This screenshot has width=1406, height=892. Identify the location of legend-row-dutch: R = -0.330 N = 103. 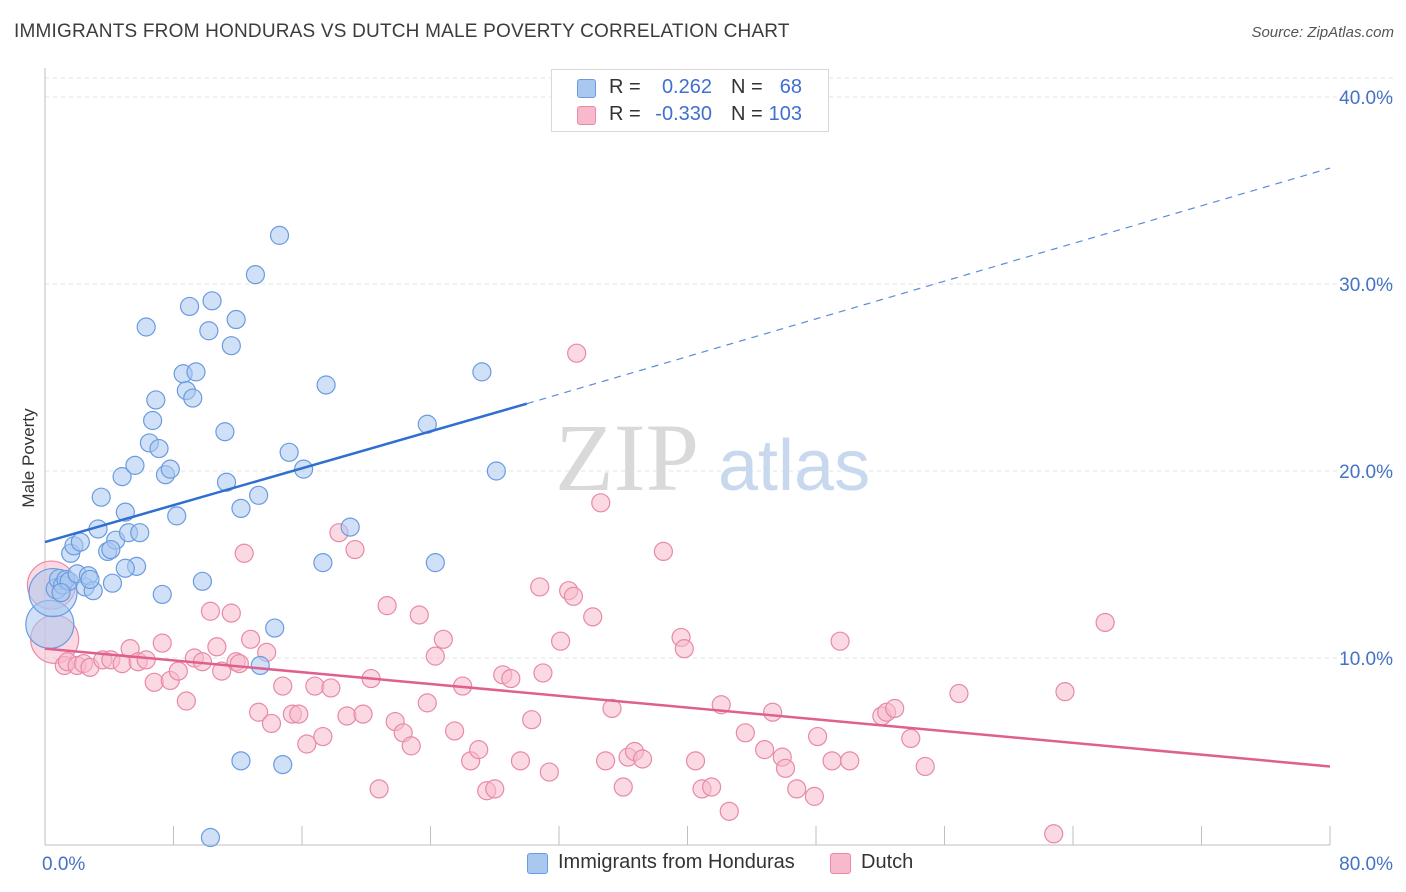
(690, 115).